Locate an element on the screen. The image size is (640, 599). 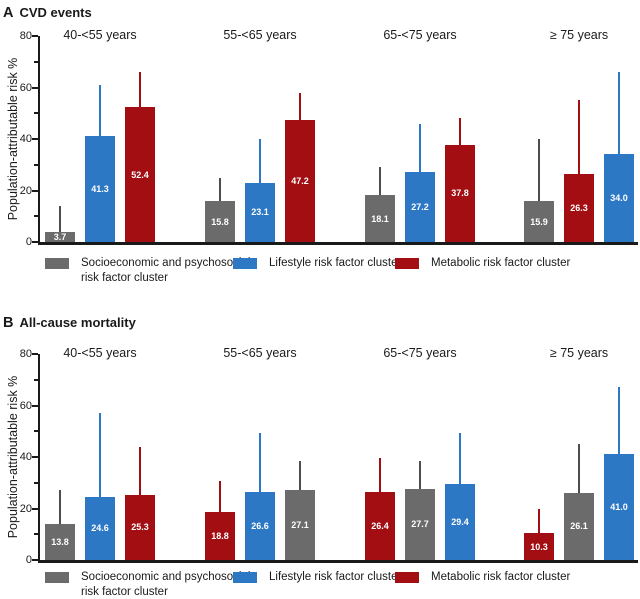
bar-value-label: 41.3 is located at coordinates (100, 188).